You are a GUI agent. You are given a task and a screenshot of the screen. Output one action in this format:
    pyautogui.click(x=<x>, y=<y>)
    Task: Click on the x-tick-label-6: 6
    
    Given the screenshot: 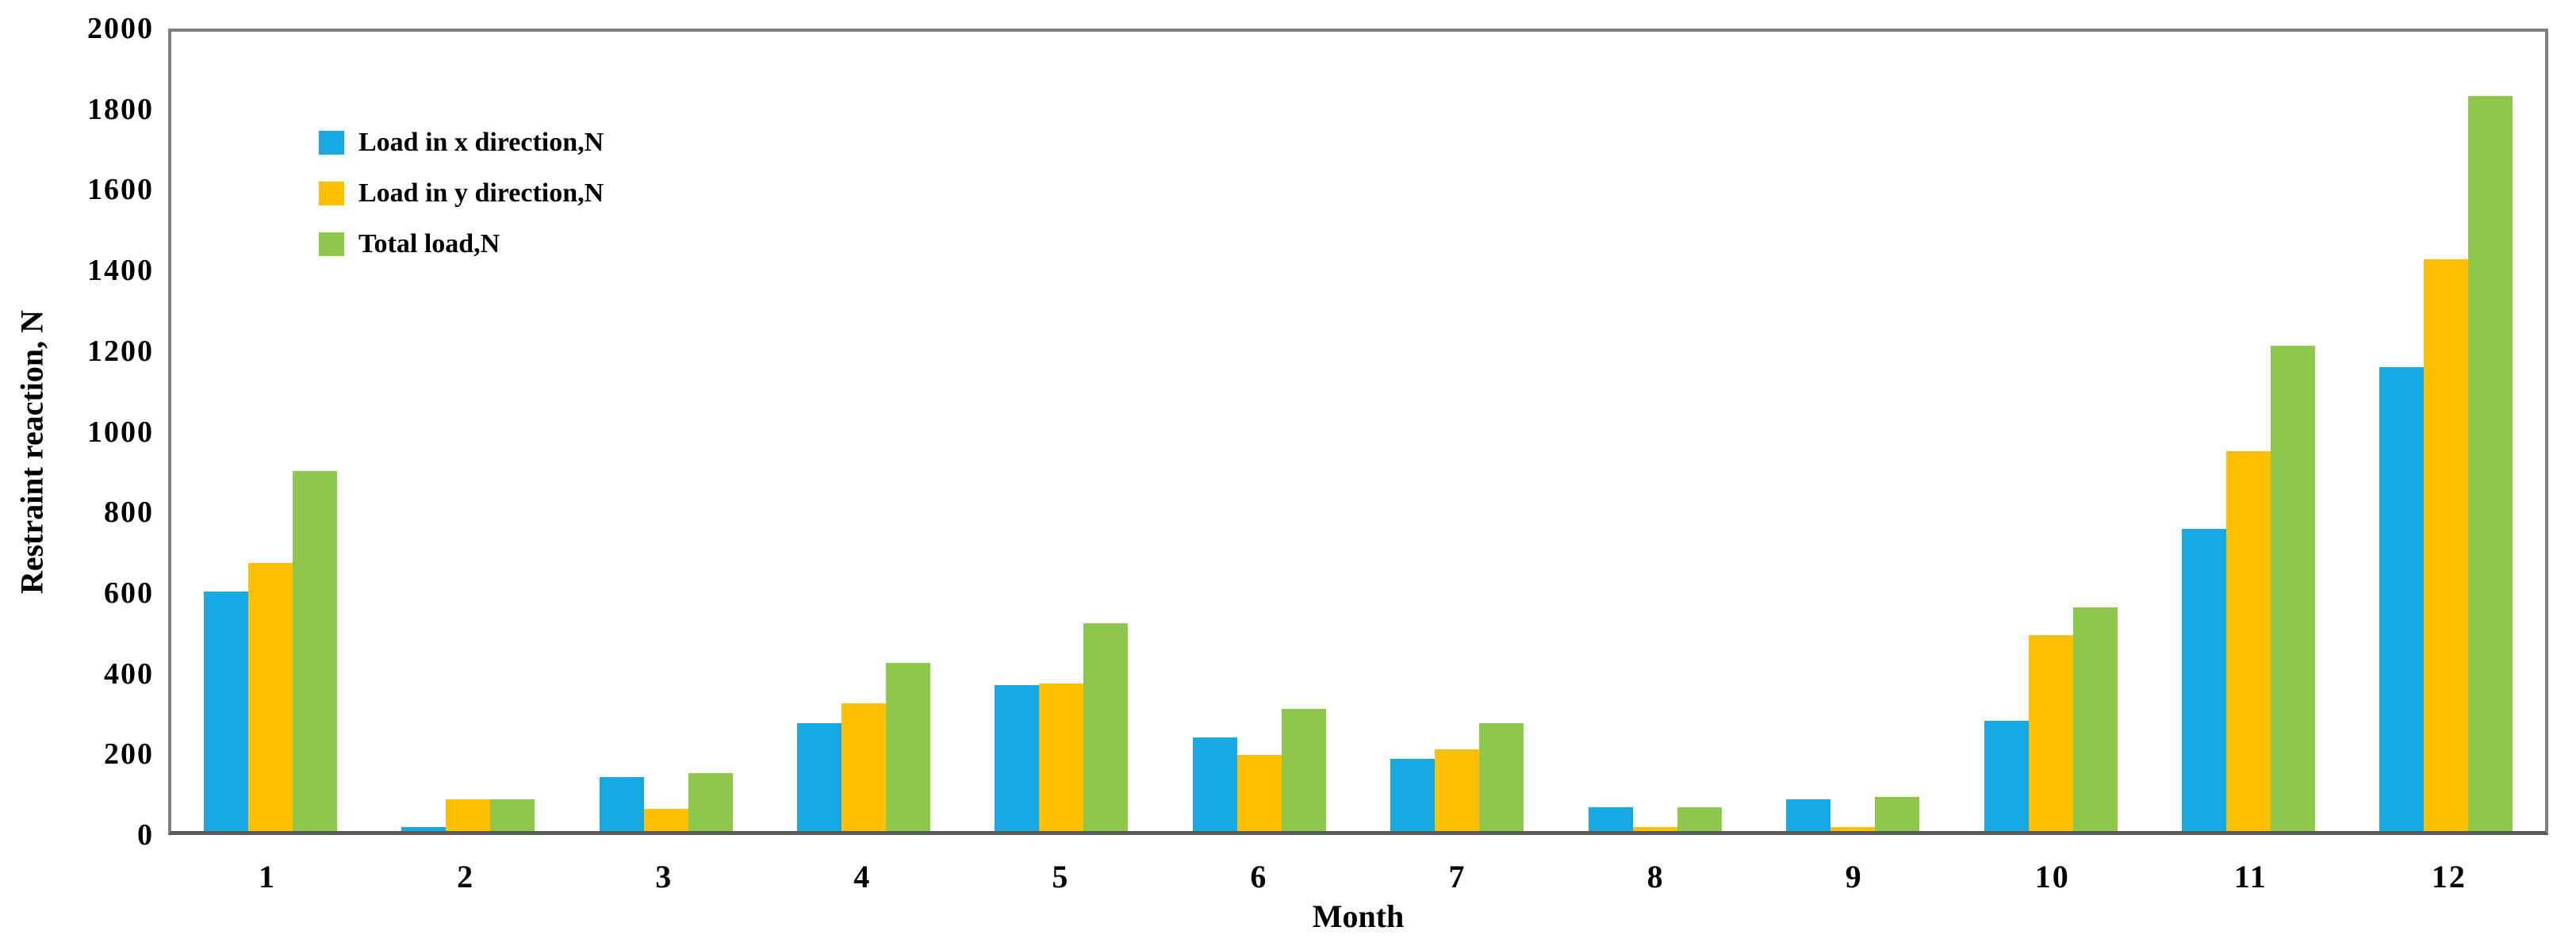 What is the action you would take?
    pyautogui.click(x=1259, y=876)
    